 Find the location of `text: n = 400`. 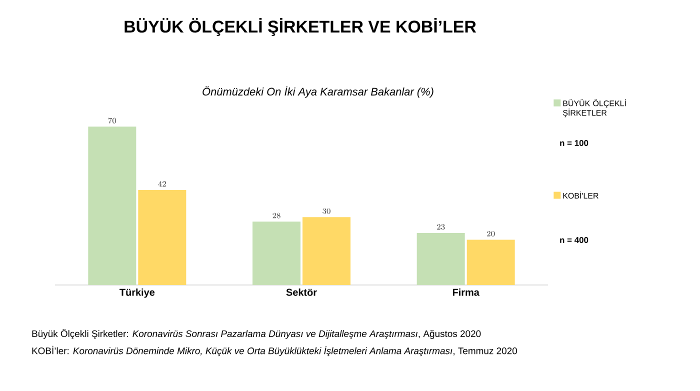

text: n = 400 is located at coordinates (574, 240).